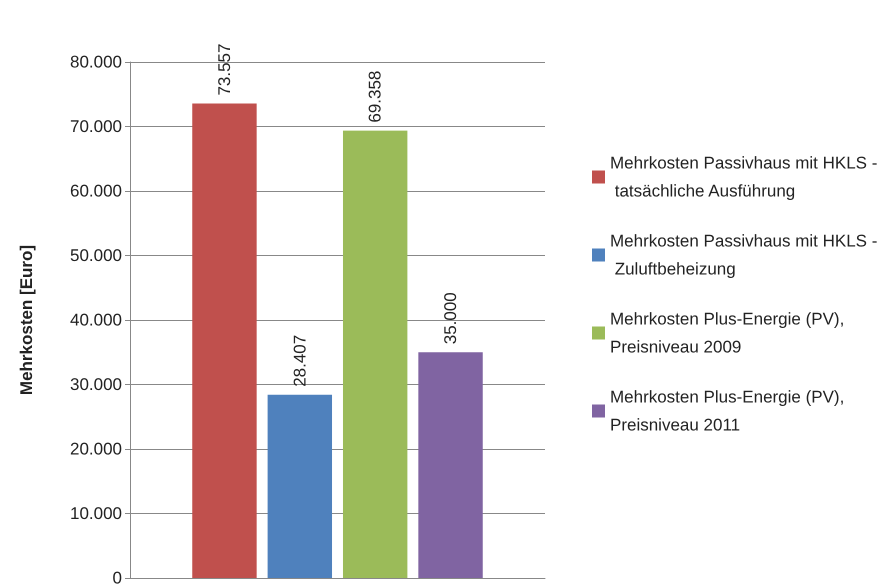  I want to click on data-label: 35.000, so click(450, 318).